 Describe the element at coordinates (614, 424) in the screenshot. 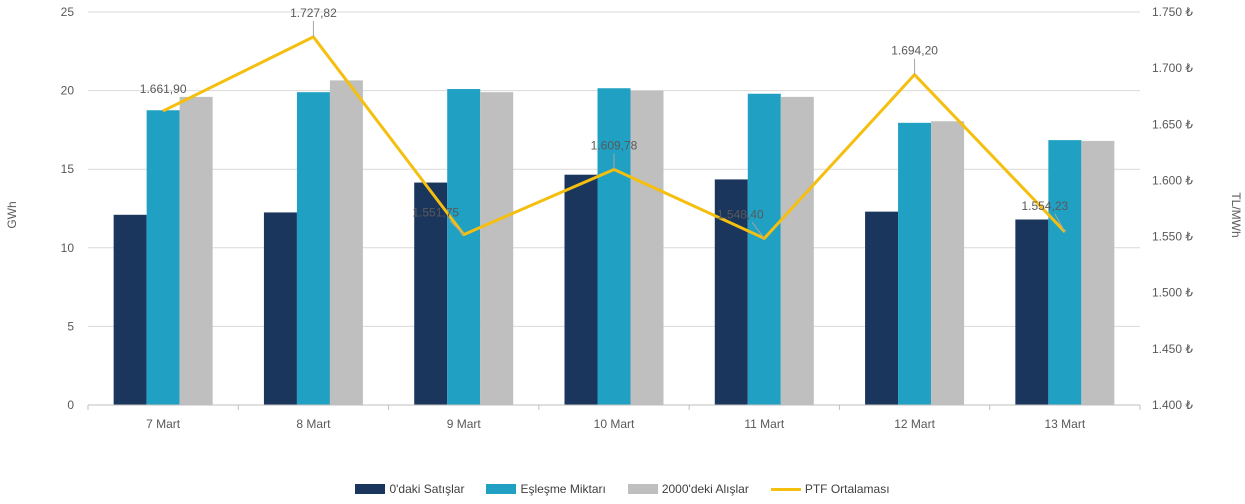

I see `x-tick-label: 10 Mart` at that location.